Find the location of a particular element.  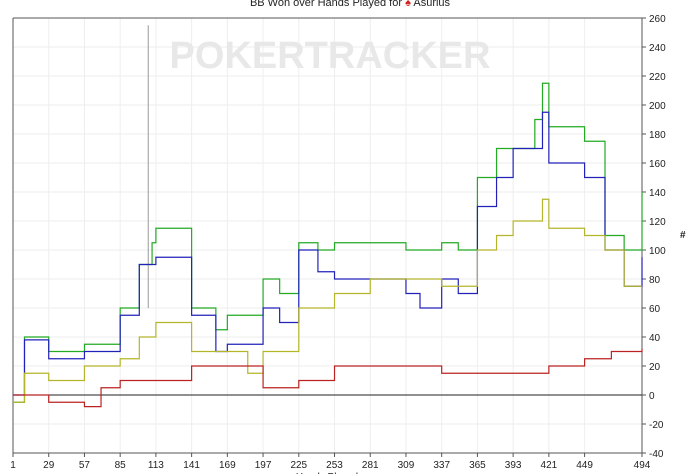

y-tick-label: 0 is located at coordinates (652, 396).